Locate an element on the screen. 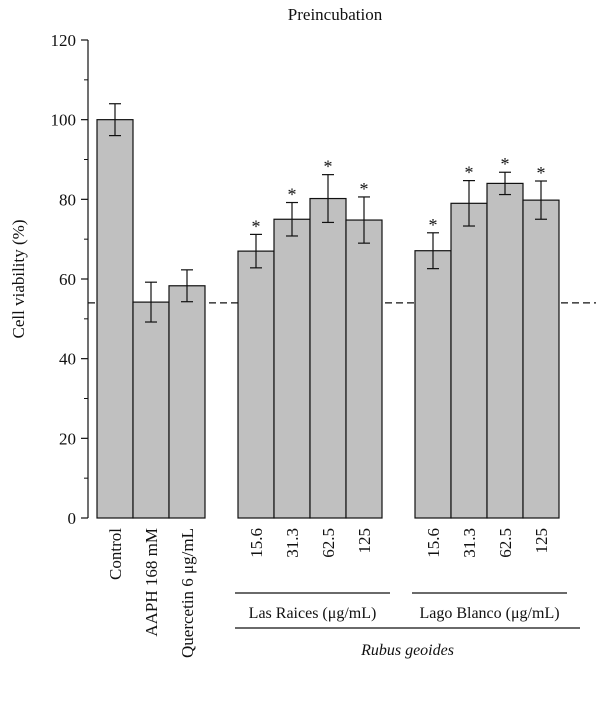 This screenshot has height=703, width=600. y-axis: 0 20 40 60 80 100 120 is located at coordinates (70, 279).